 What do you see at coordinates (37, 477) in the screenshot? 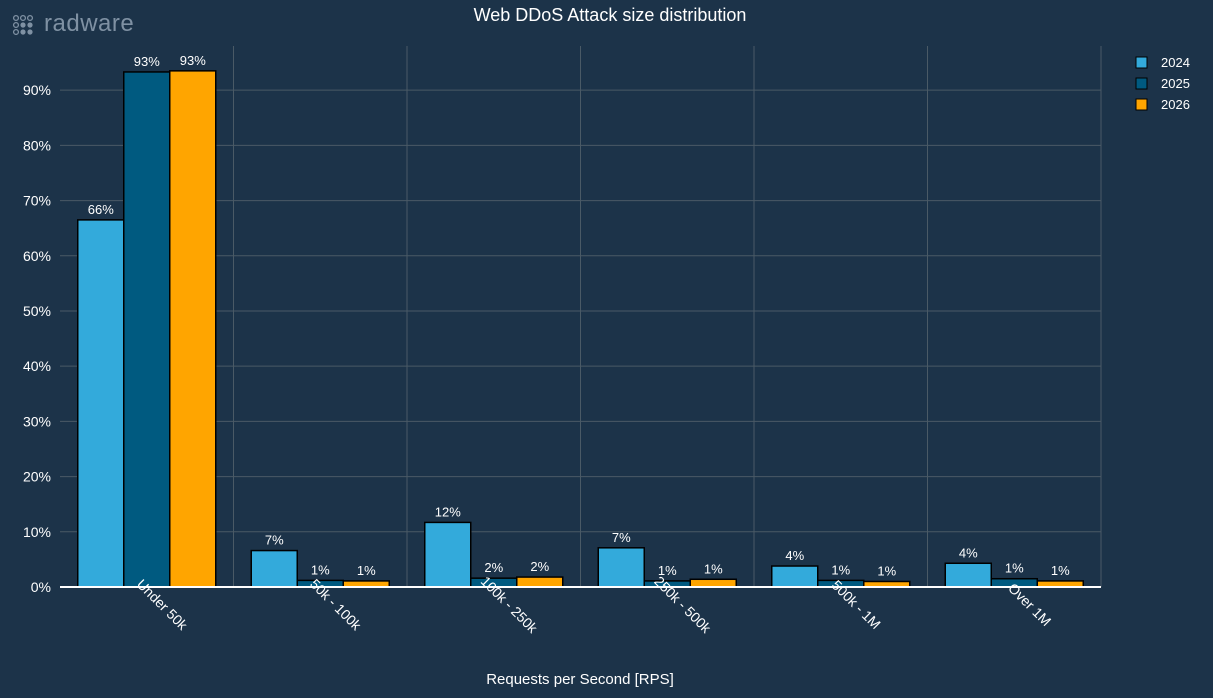
I see `y-tick-label: 20%` at bounding box center [37, 477].